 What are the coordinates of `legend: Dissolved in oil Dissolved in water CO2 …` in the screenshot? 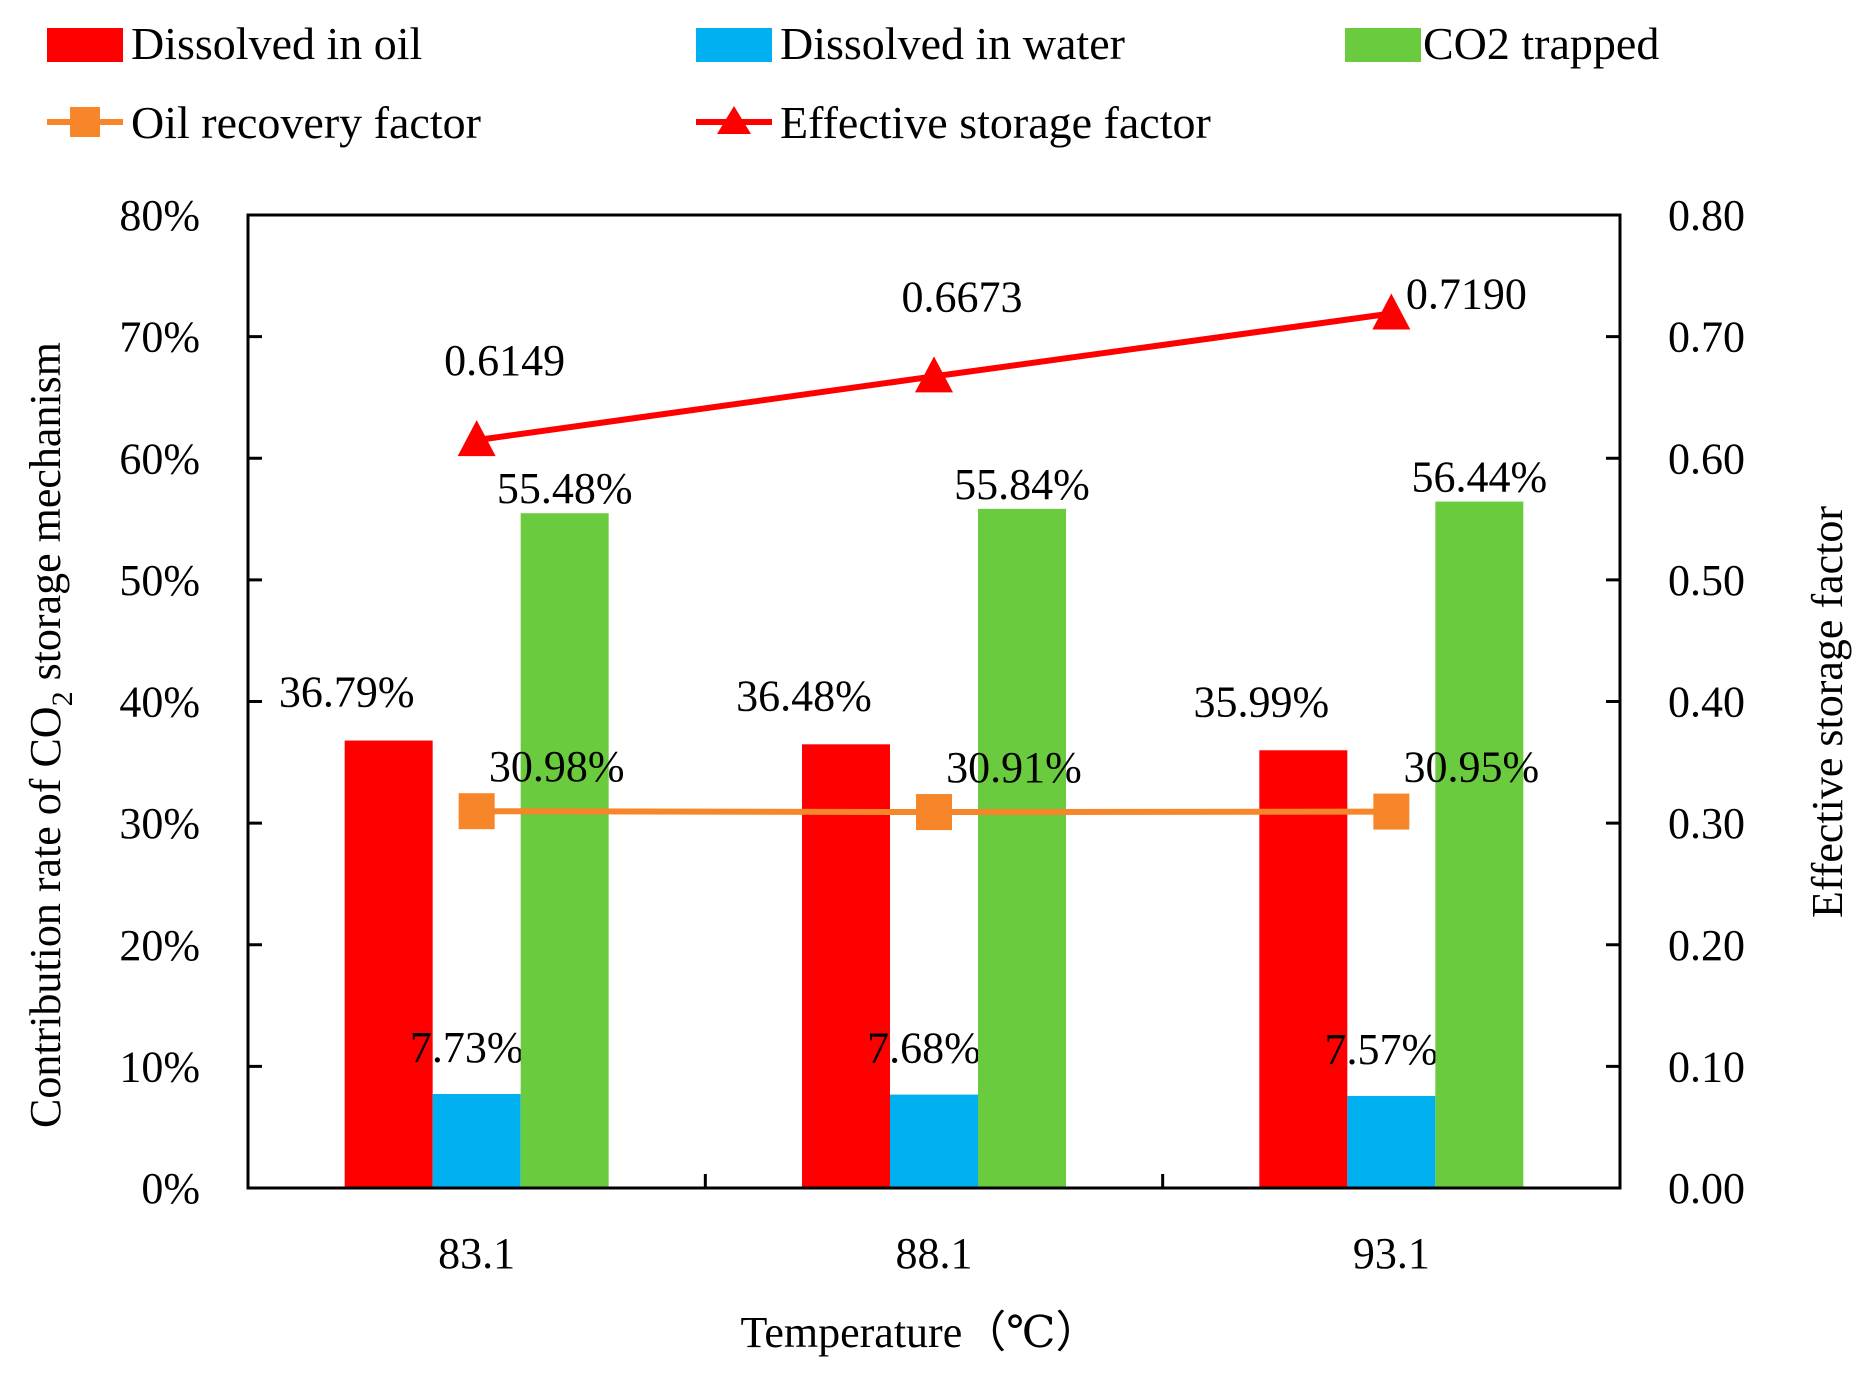 It's located at (853, 83).